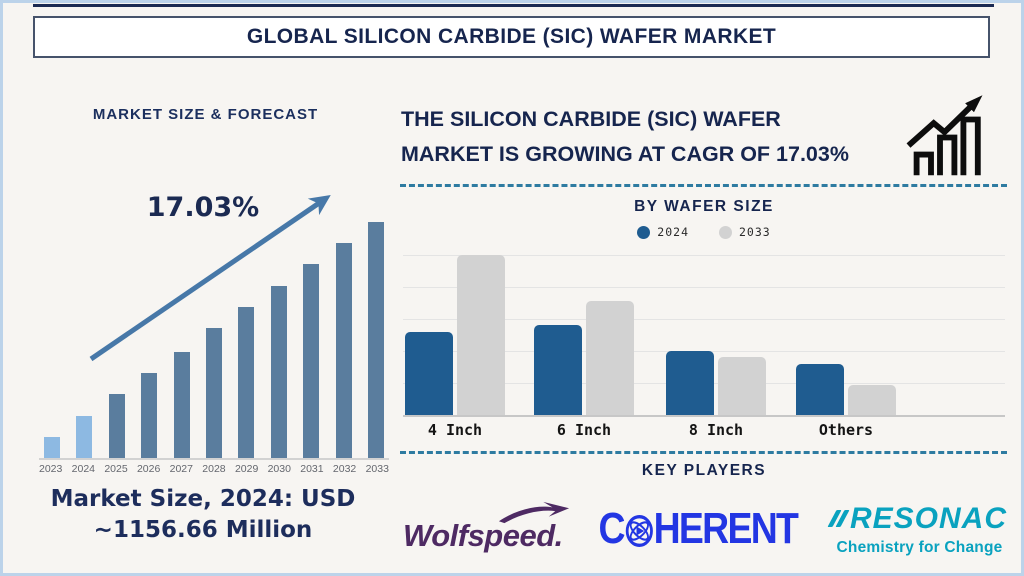  What do you see at coordinates (52, 447) in the screenshot?
I see `forecast-bar-2023` at bounding box center [52, 447].